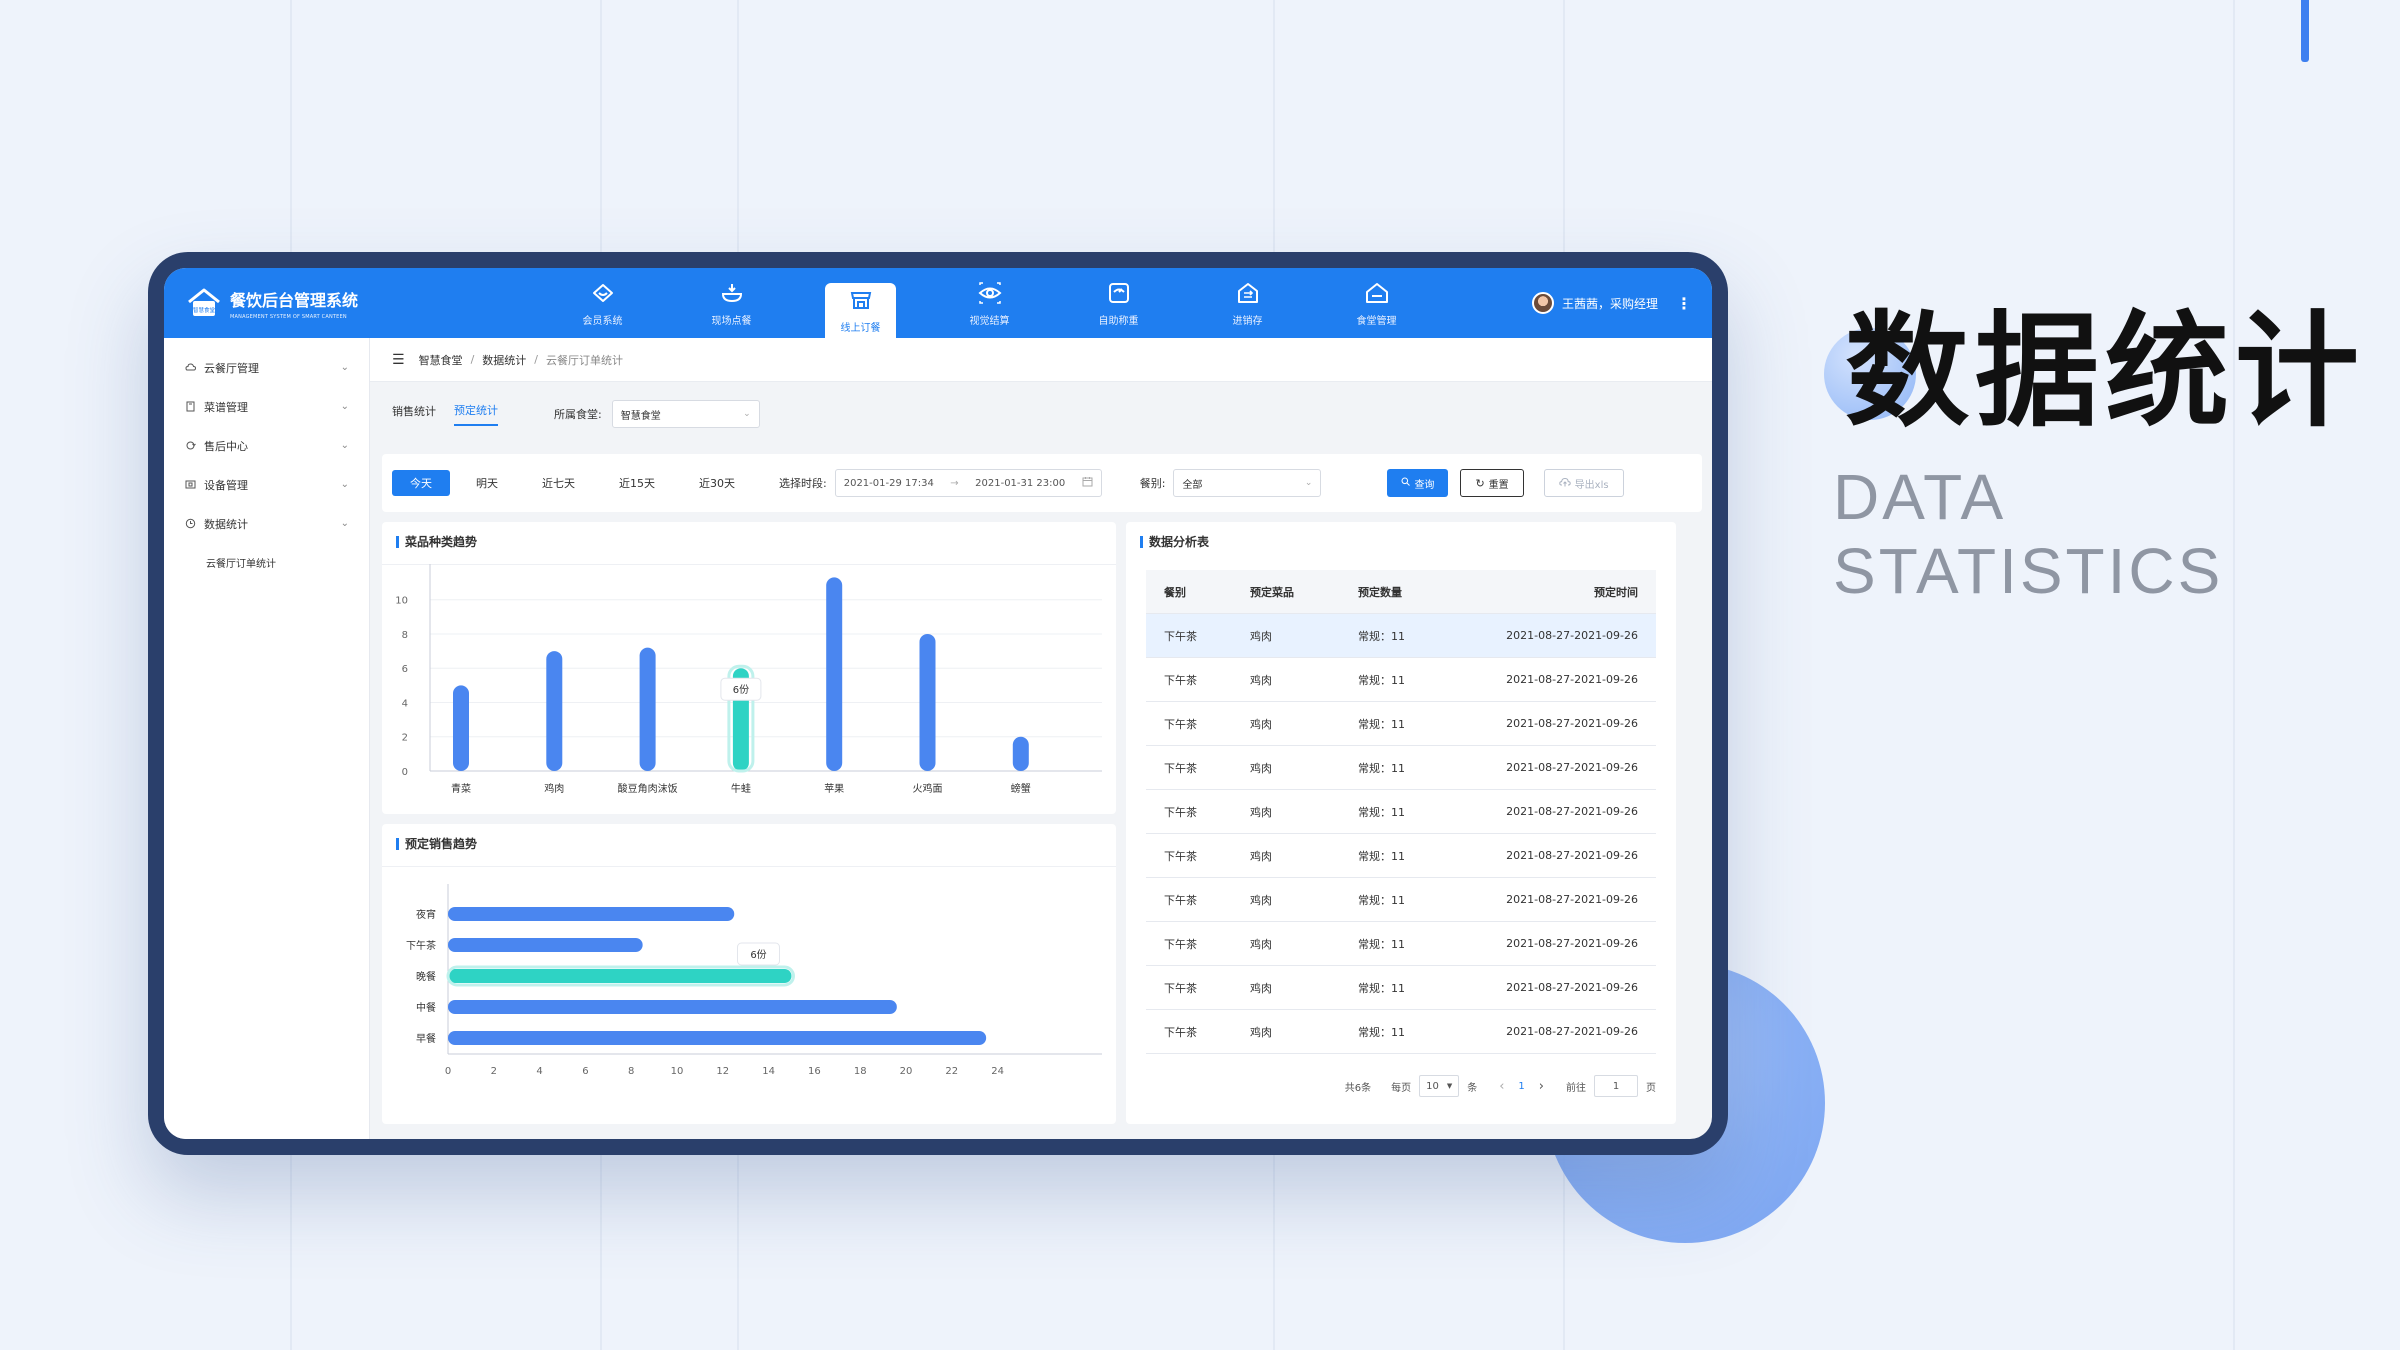 This screenshot has height=1350, width=2400. I want to click on col-header-dish: 预定菜品, so click(1272, 592).